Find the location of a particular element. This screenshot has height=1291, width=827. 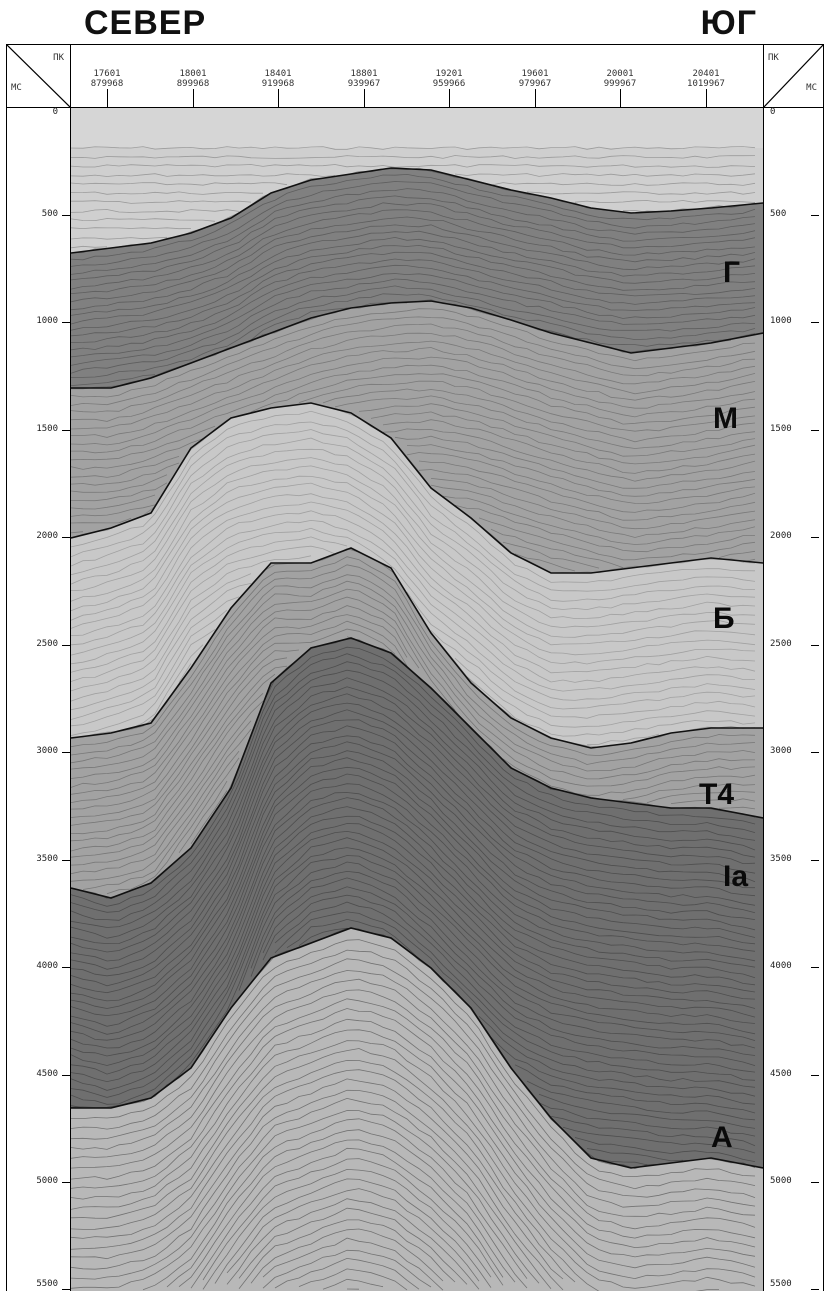

time-tick-label: 5000 is located at coordinates (47, 1181).